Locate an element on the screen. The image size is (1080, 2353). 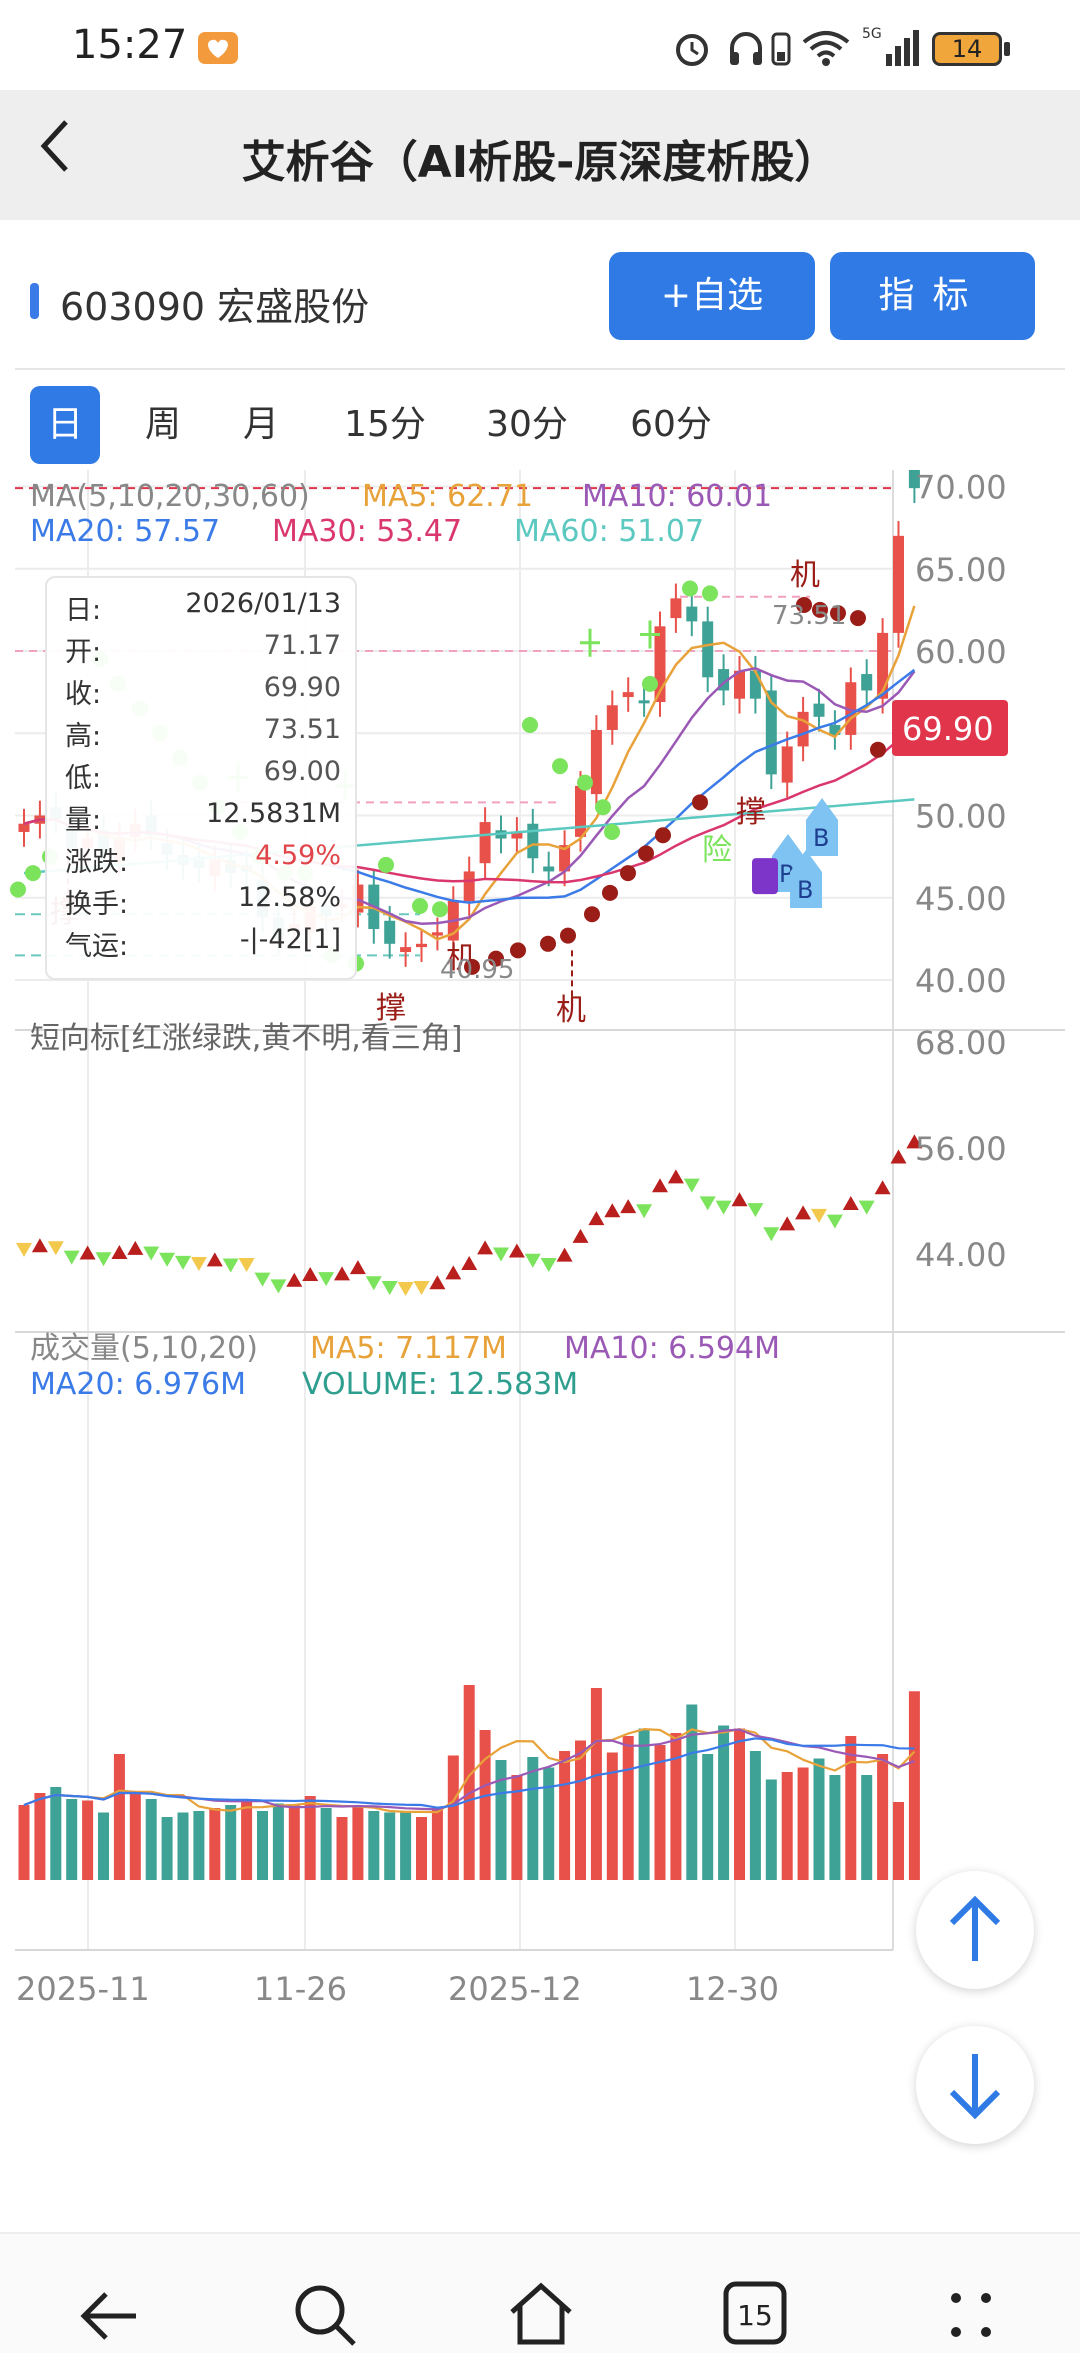
price-tick-label: 50.00 is located at coordinates (961, 817).